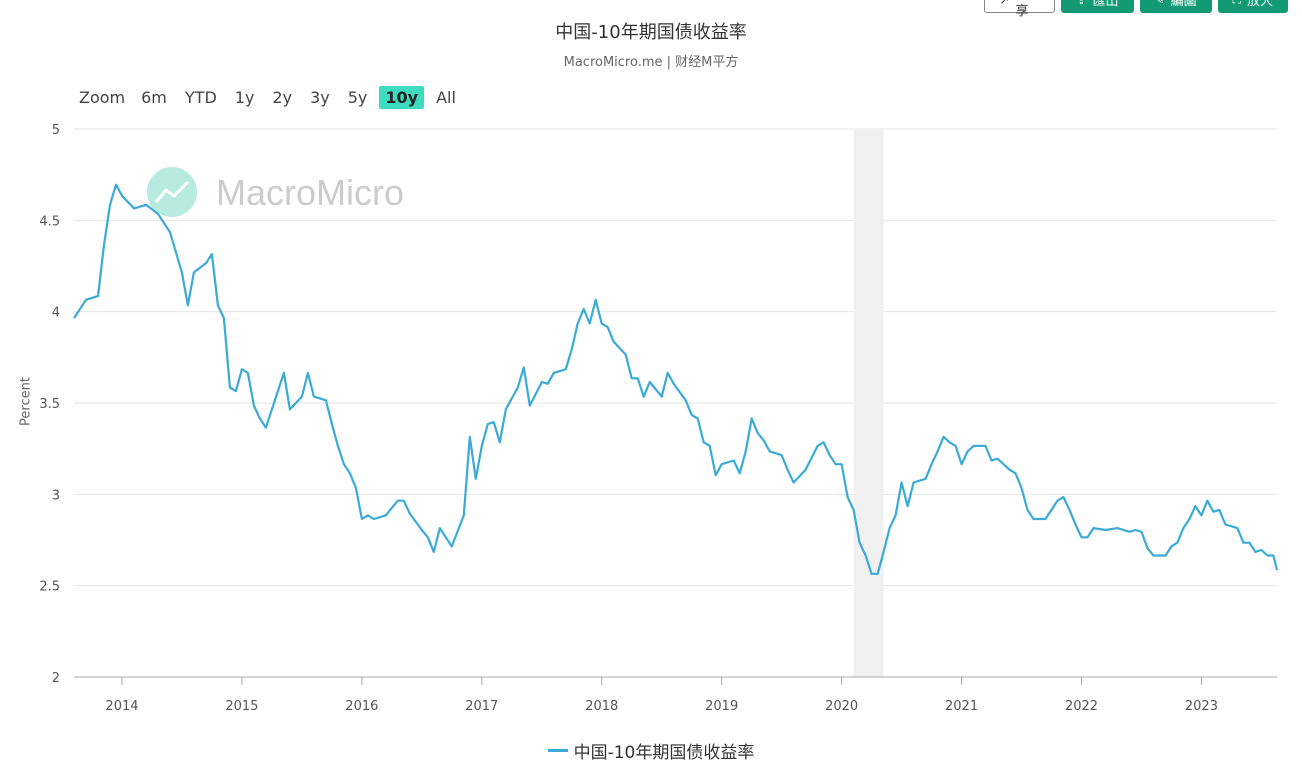  What do you see at coordinates (1201, 706) in the screenshot?
I see `x-tick-label: 2023` at bounding box center [1201, 706].